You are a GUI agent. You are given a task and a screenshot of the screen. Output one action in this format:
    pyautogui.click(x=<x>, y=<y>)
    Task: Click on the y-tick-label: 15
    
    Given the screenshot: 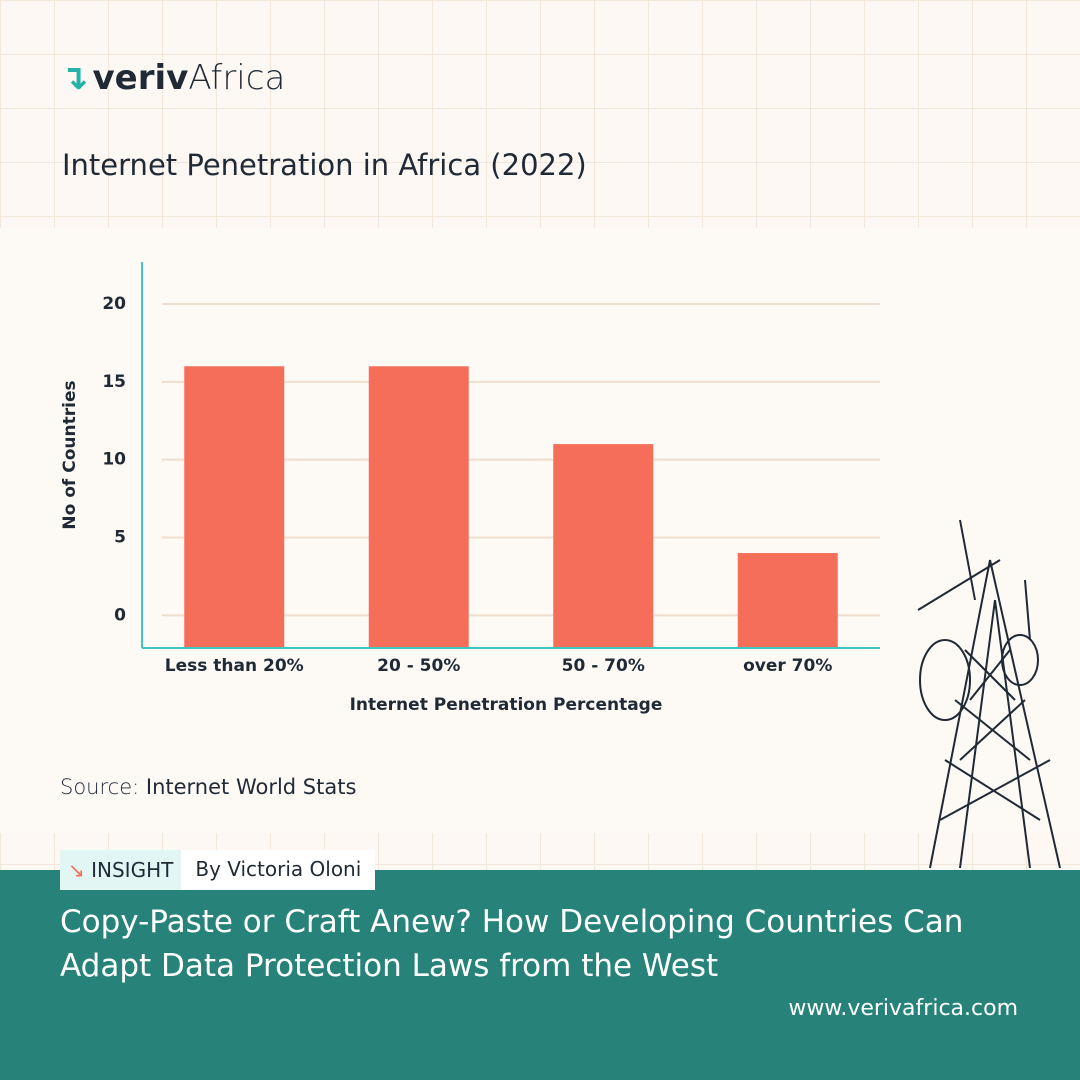 What is the action you would take?
    pyautogui.click(x=114, y=382)
    